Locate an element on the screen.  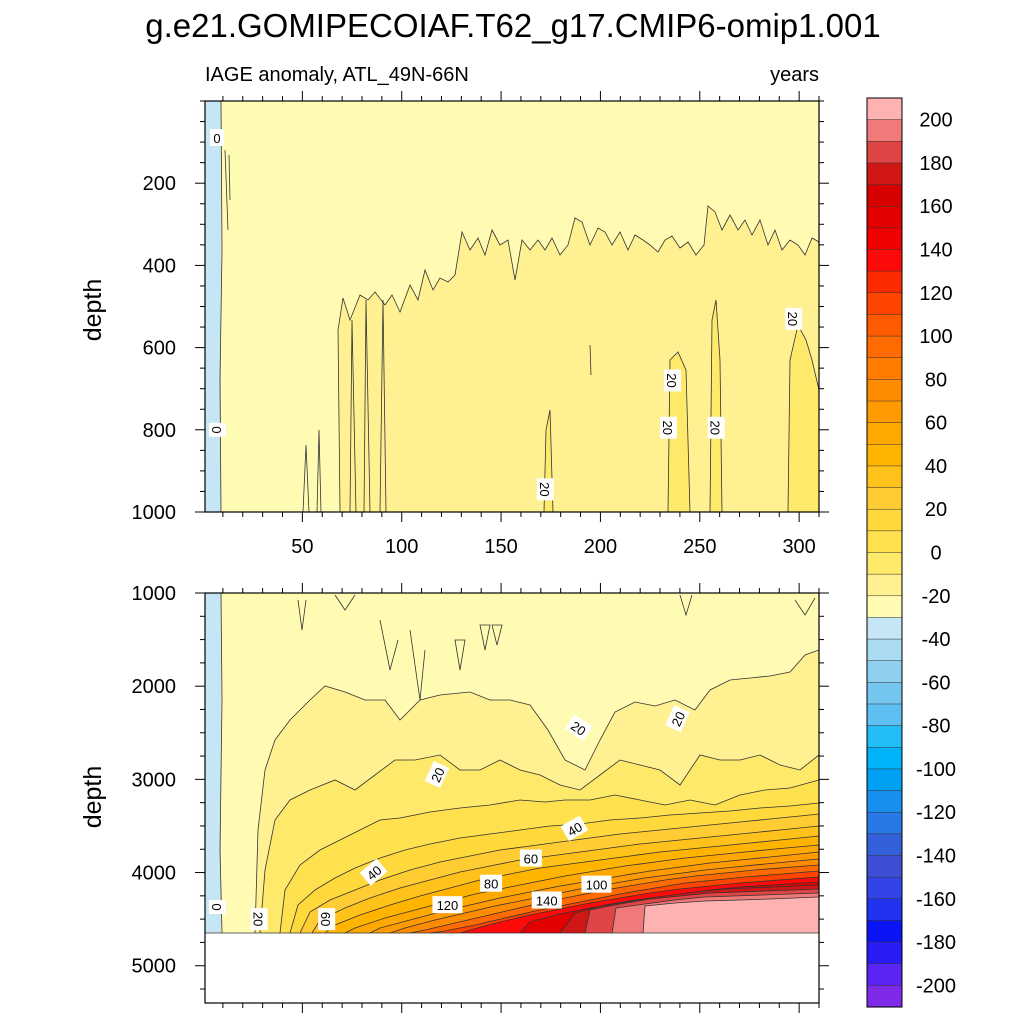
upper-contour-20-b is located at coordinates (408, 330).